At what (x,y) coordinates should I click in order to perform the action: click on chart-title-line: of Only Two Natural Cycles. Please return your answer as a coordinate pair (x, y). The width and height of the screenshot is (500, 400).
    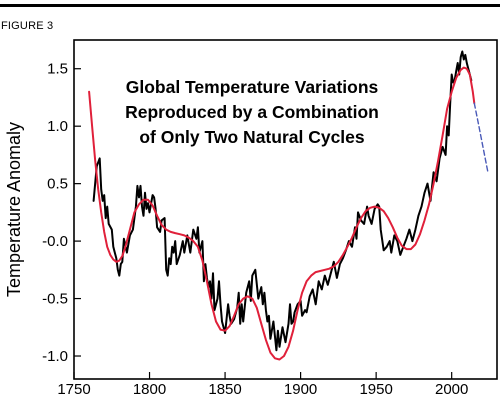
    Looking at the image, I should click on (252, 137).